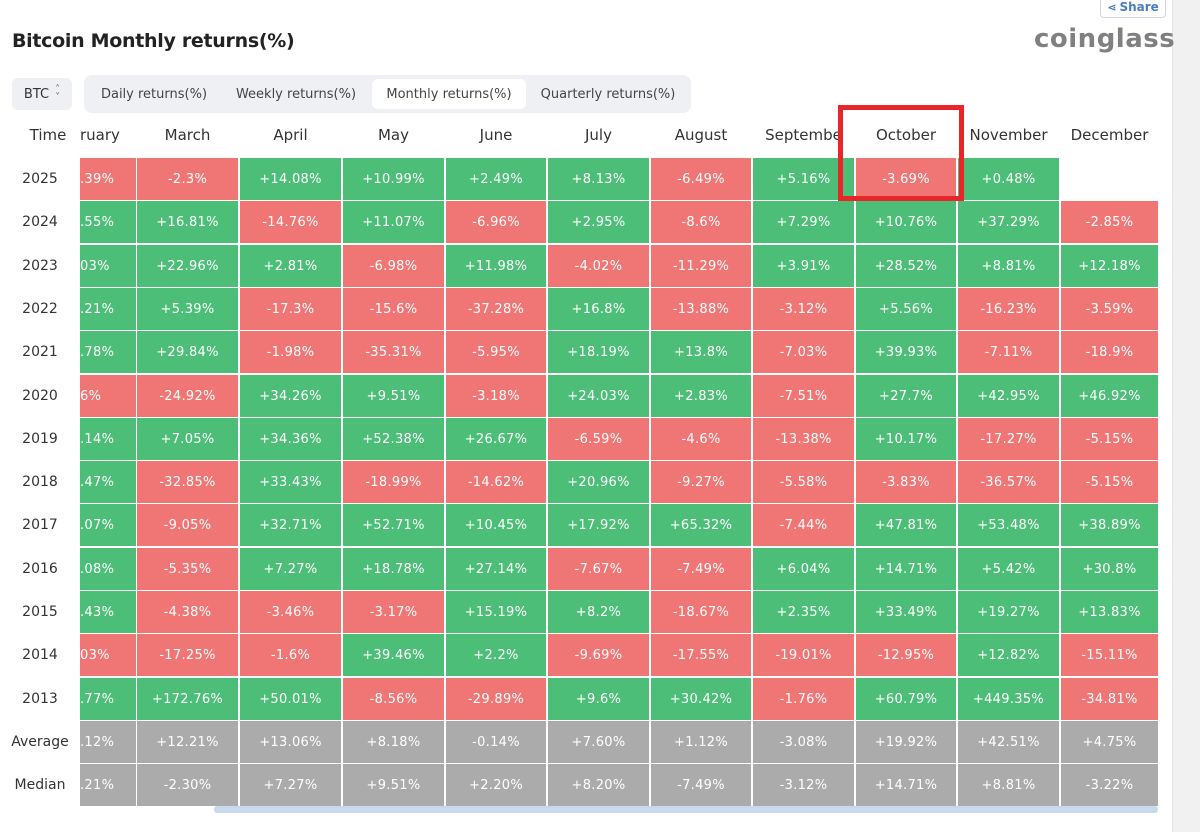 This screenshot has width=1200, height=832. What do you see at coordinates (108, 439) in the screenshot?
I see `return-cell: .14%` at bounding box center [108, 439].